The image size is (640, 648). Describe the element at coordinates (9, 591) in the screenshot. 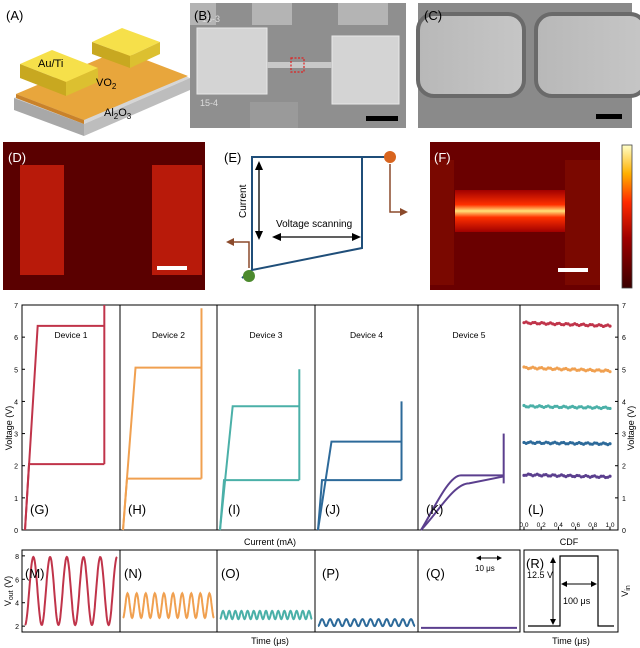

I see `osc-ylabel: Vout (V)` at that location.